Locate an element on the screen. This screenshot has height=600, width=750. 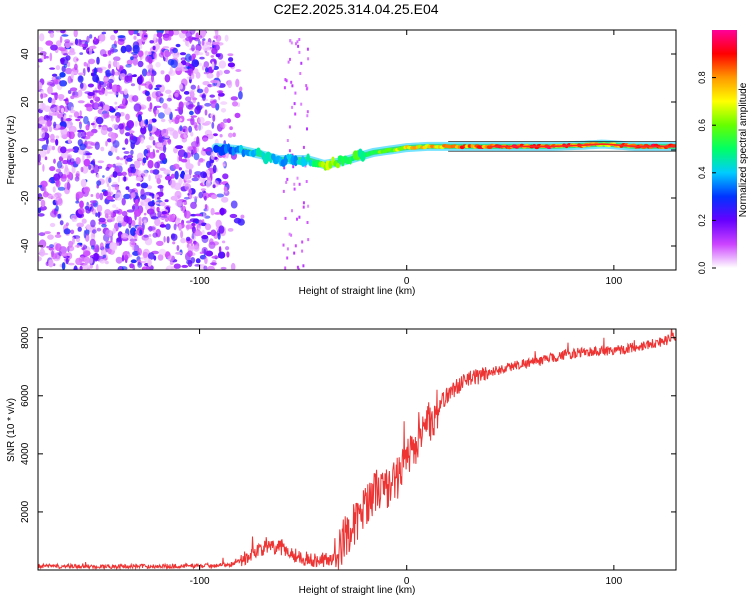
snr-y-tick-label: 6000 is located at coordinates (25, 395).